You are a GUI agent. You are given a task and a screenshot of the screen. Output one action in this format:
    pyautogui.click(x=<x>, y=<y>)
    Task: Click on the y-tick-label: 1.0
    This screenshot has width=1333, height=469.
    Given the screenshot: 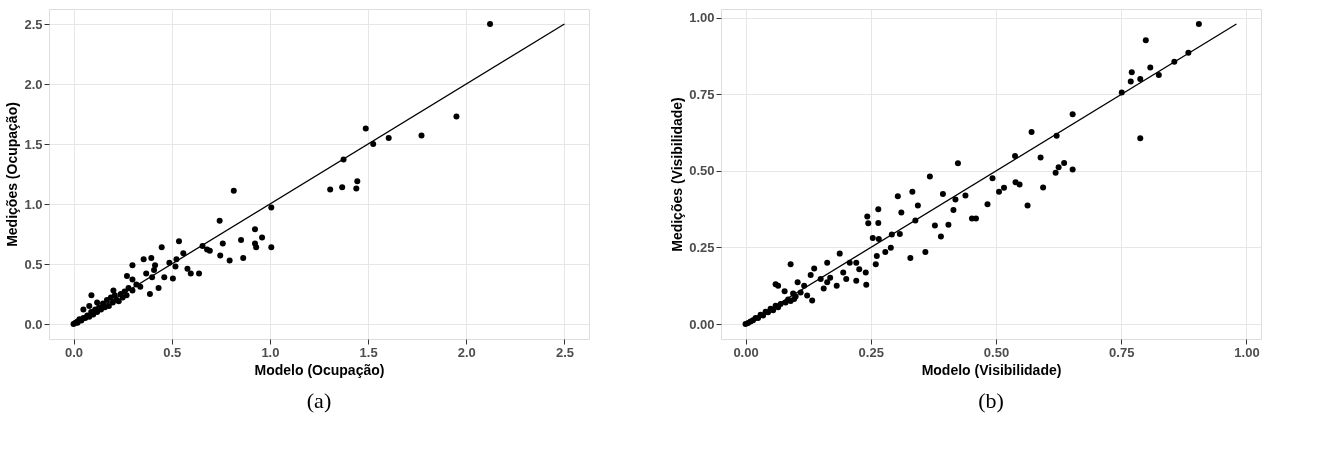 What is the action you would take?
    pyautogui.click(x=33, y=204)
    